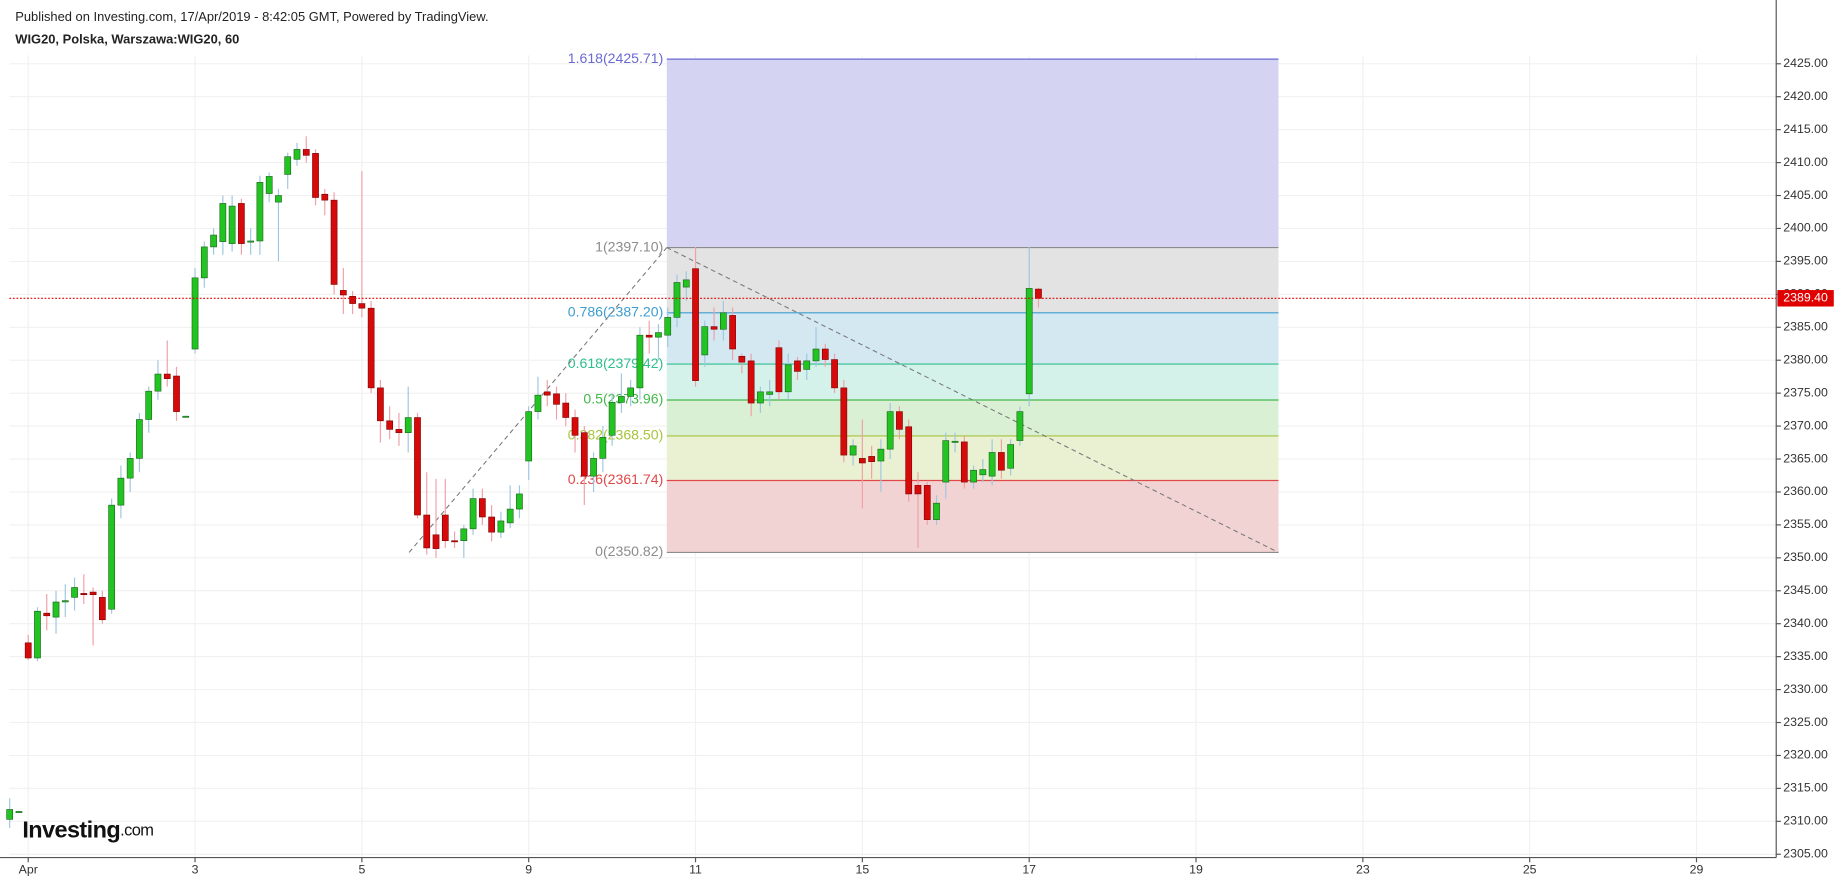  Describe the element at coordinates (1805, 854) in the screenshot. I see `y-tick-label: 2305.00` at that location.